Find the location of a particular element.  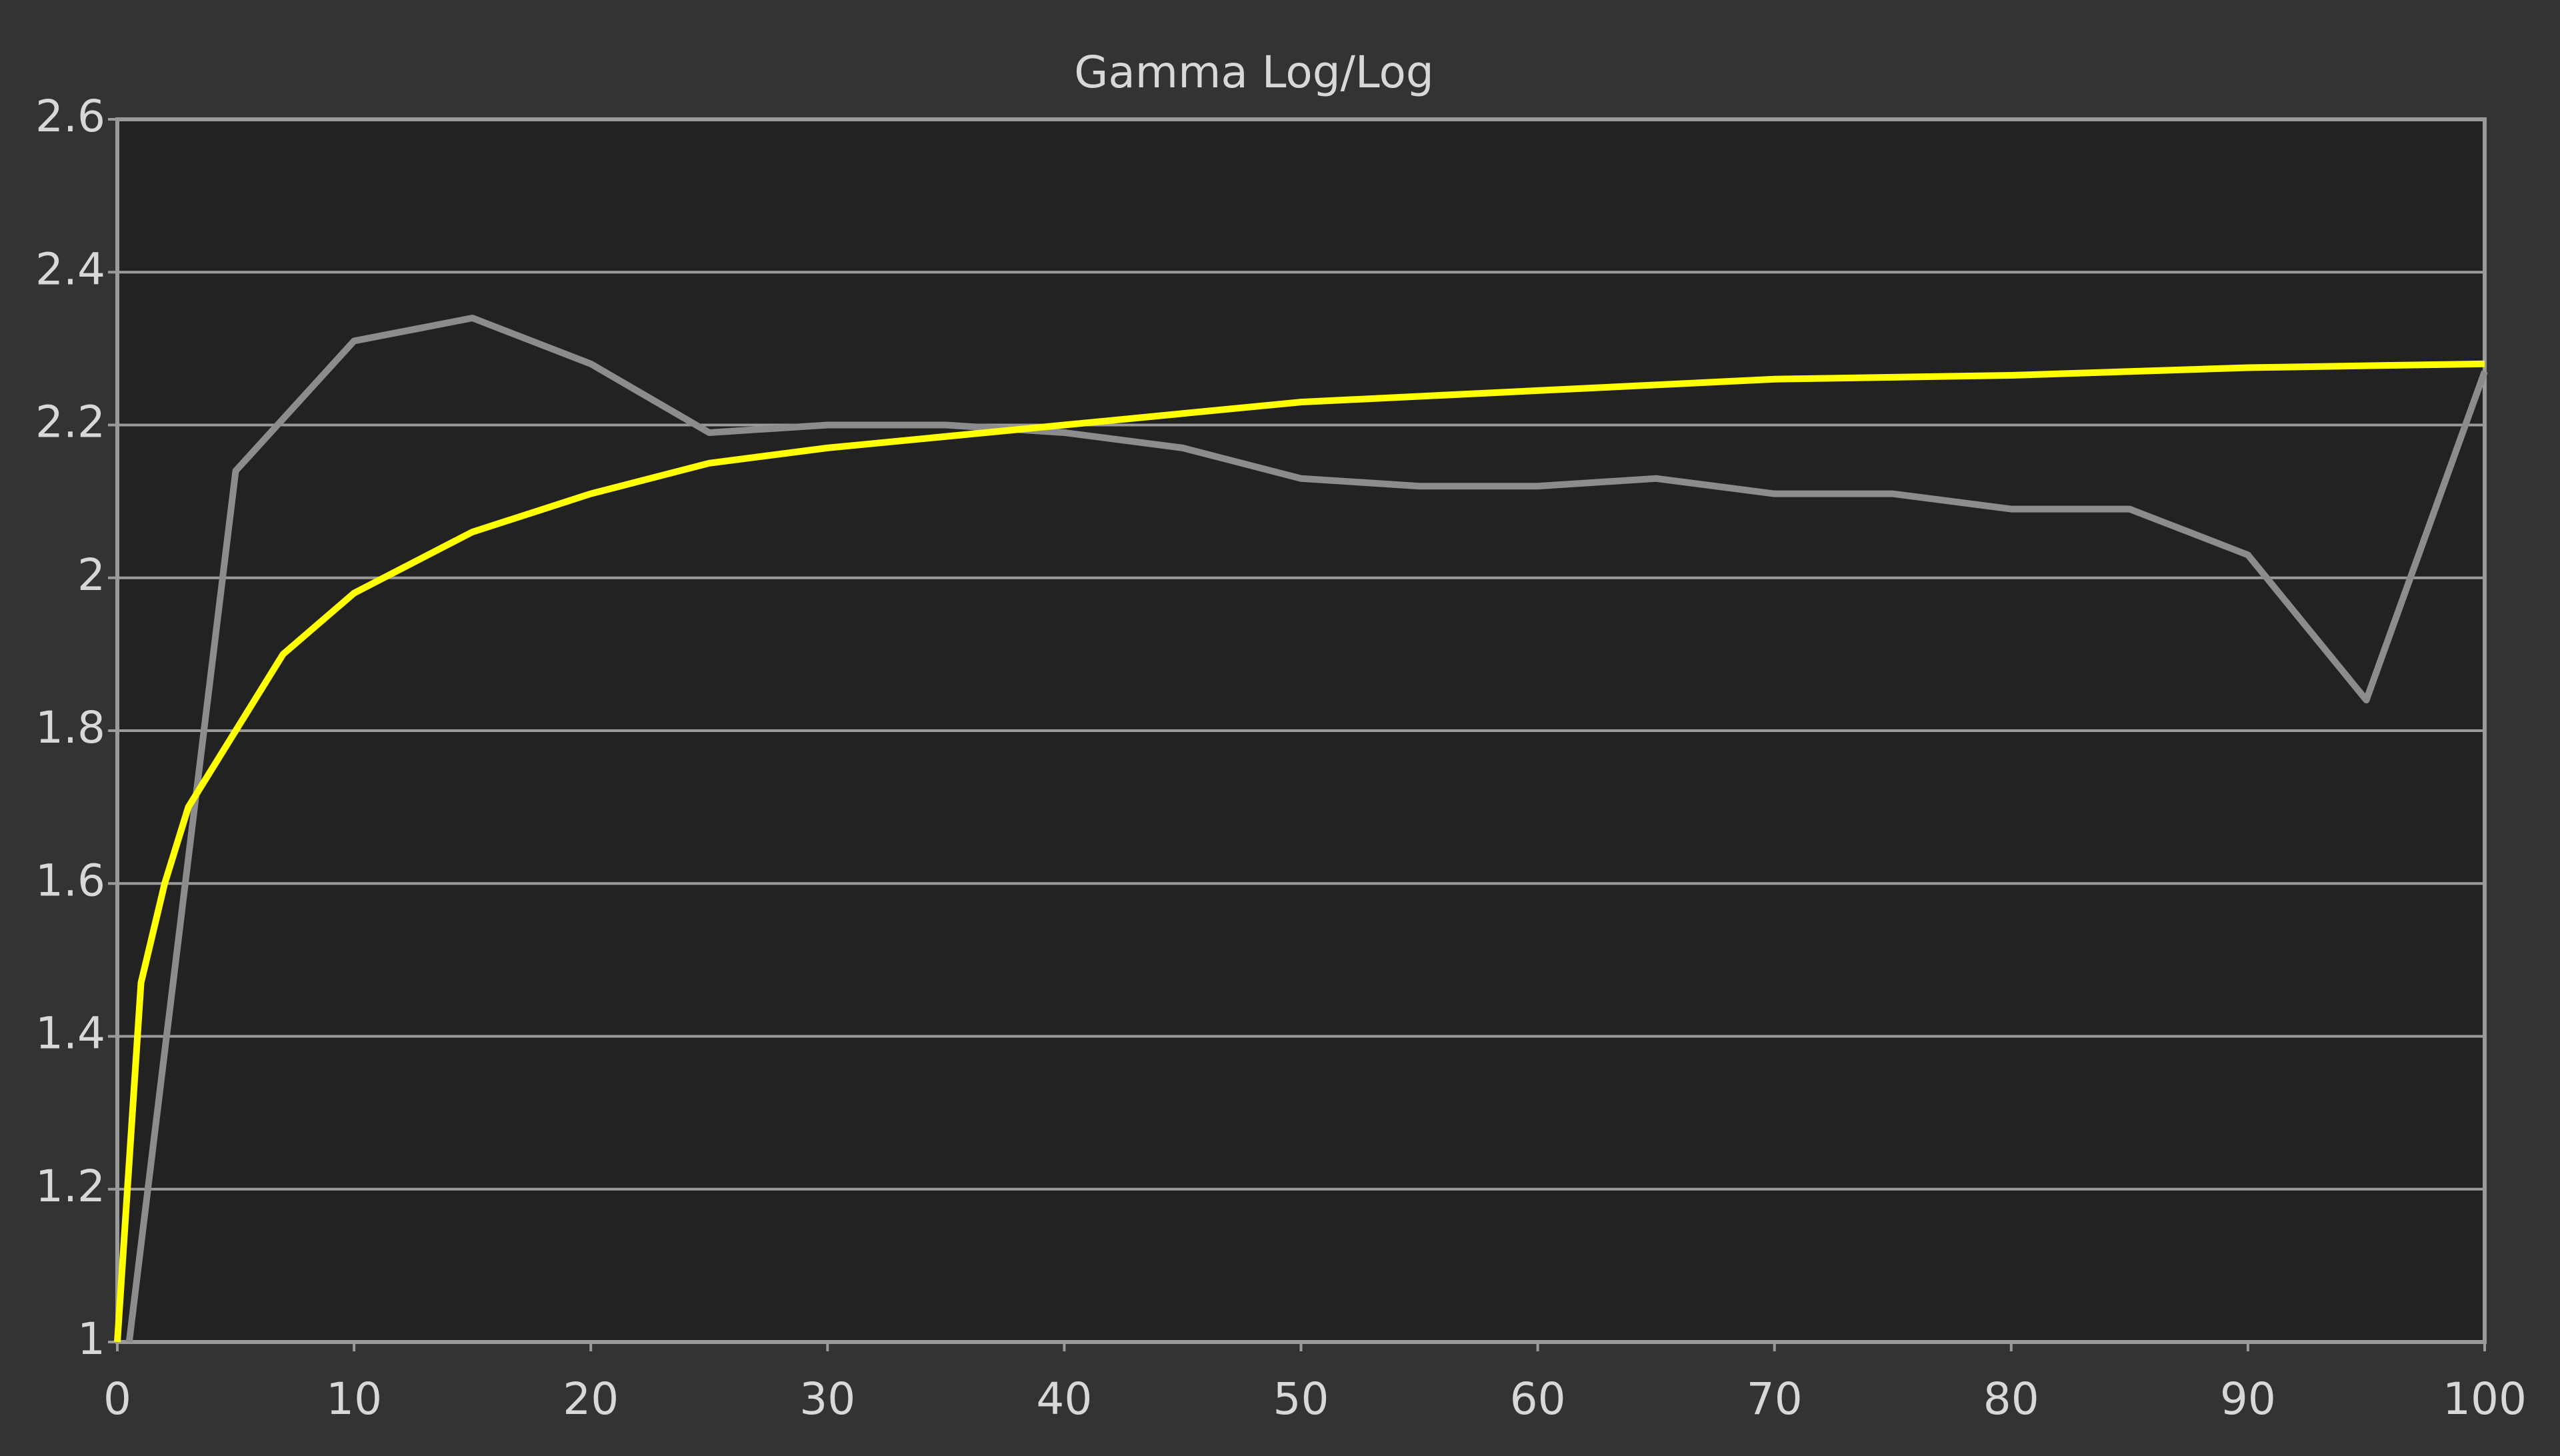

x-tick-label: 0 is located at coordinates (117, 1399).